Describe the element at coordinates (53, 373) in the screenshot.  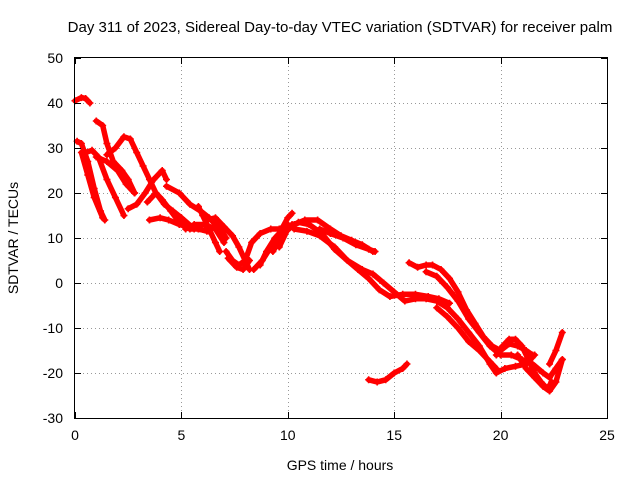
I see `y-tick-label: -20` at that location.